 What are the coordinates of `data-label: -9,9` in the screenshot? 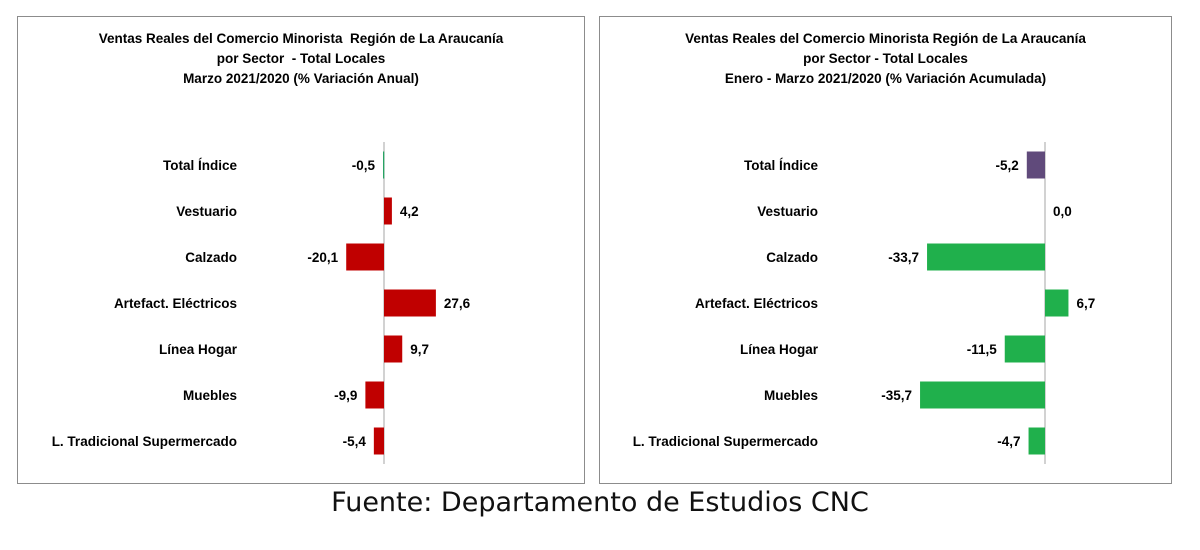 It's located at (345, 395).